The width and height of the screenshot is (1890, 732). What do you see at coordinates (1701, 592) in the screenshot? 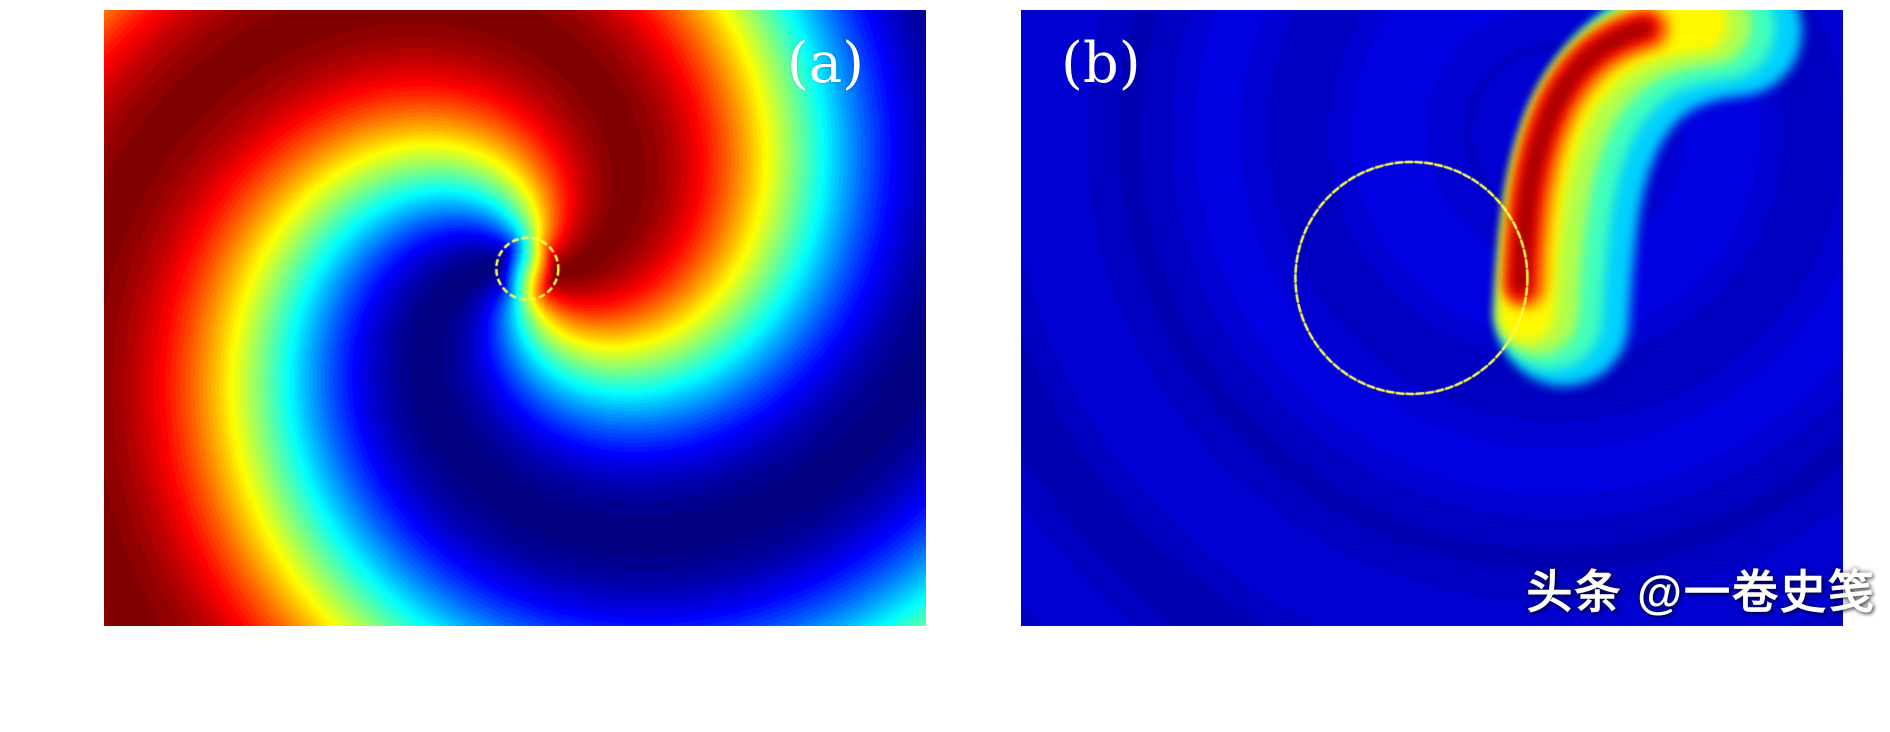
I see `watermark-text: 头条 @一卷史笺` at bounding box center [1701, 592].